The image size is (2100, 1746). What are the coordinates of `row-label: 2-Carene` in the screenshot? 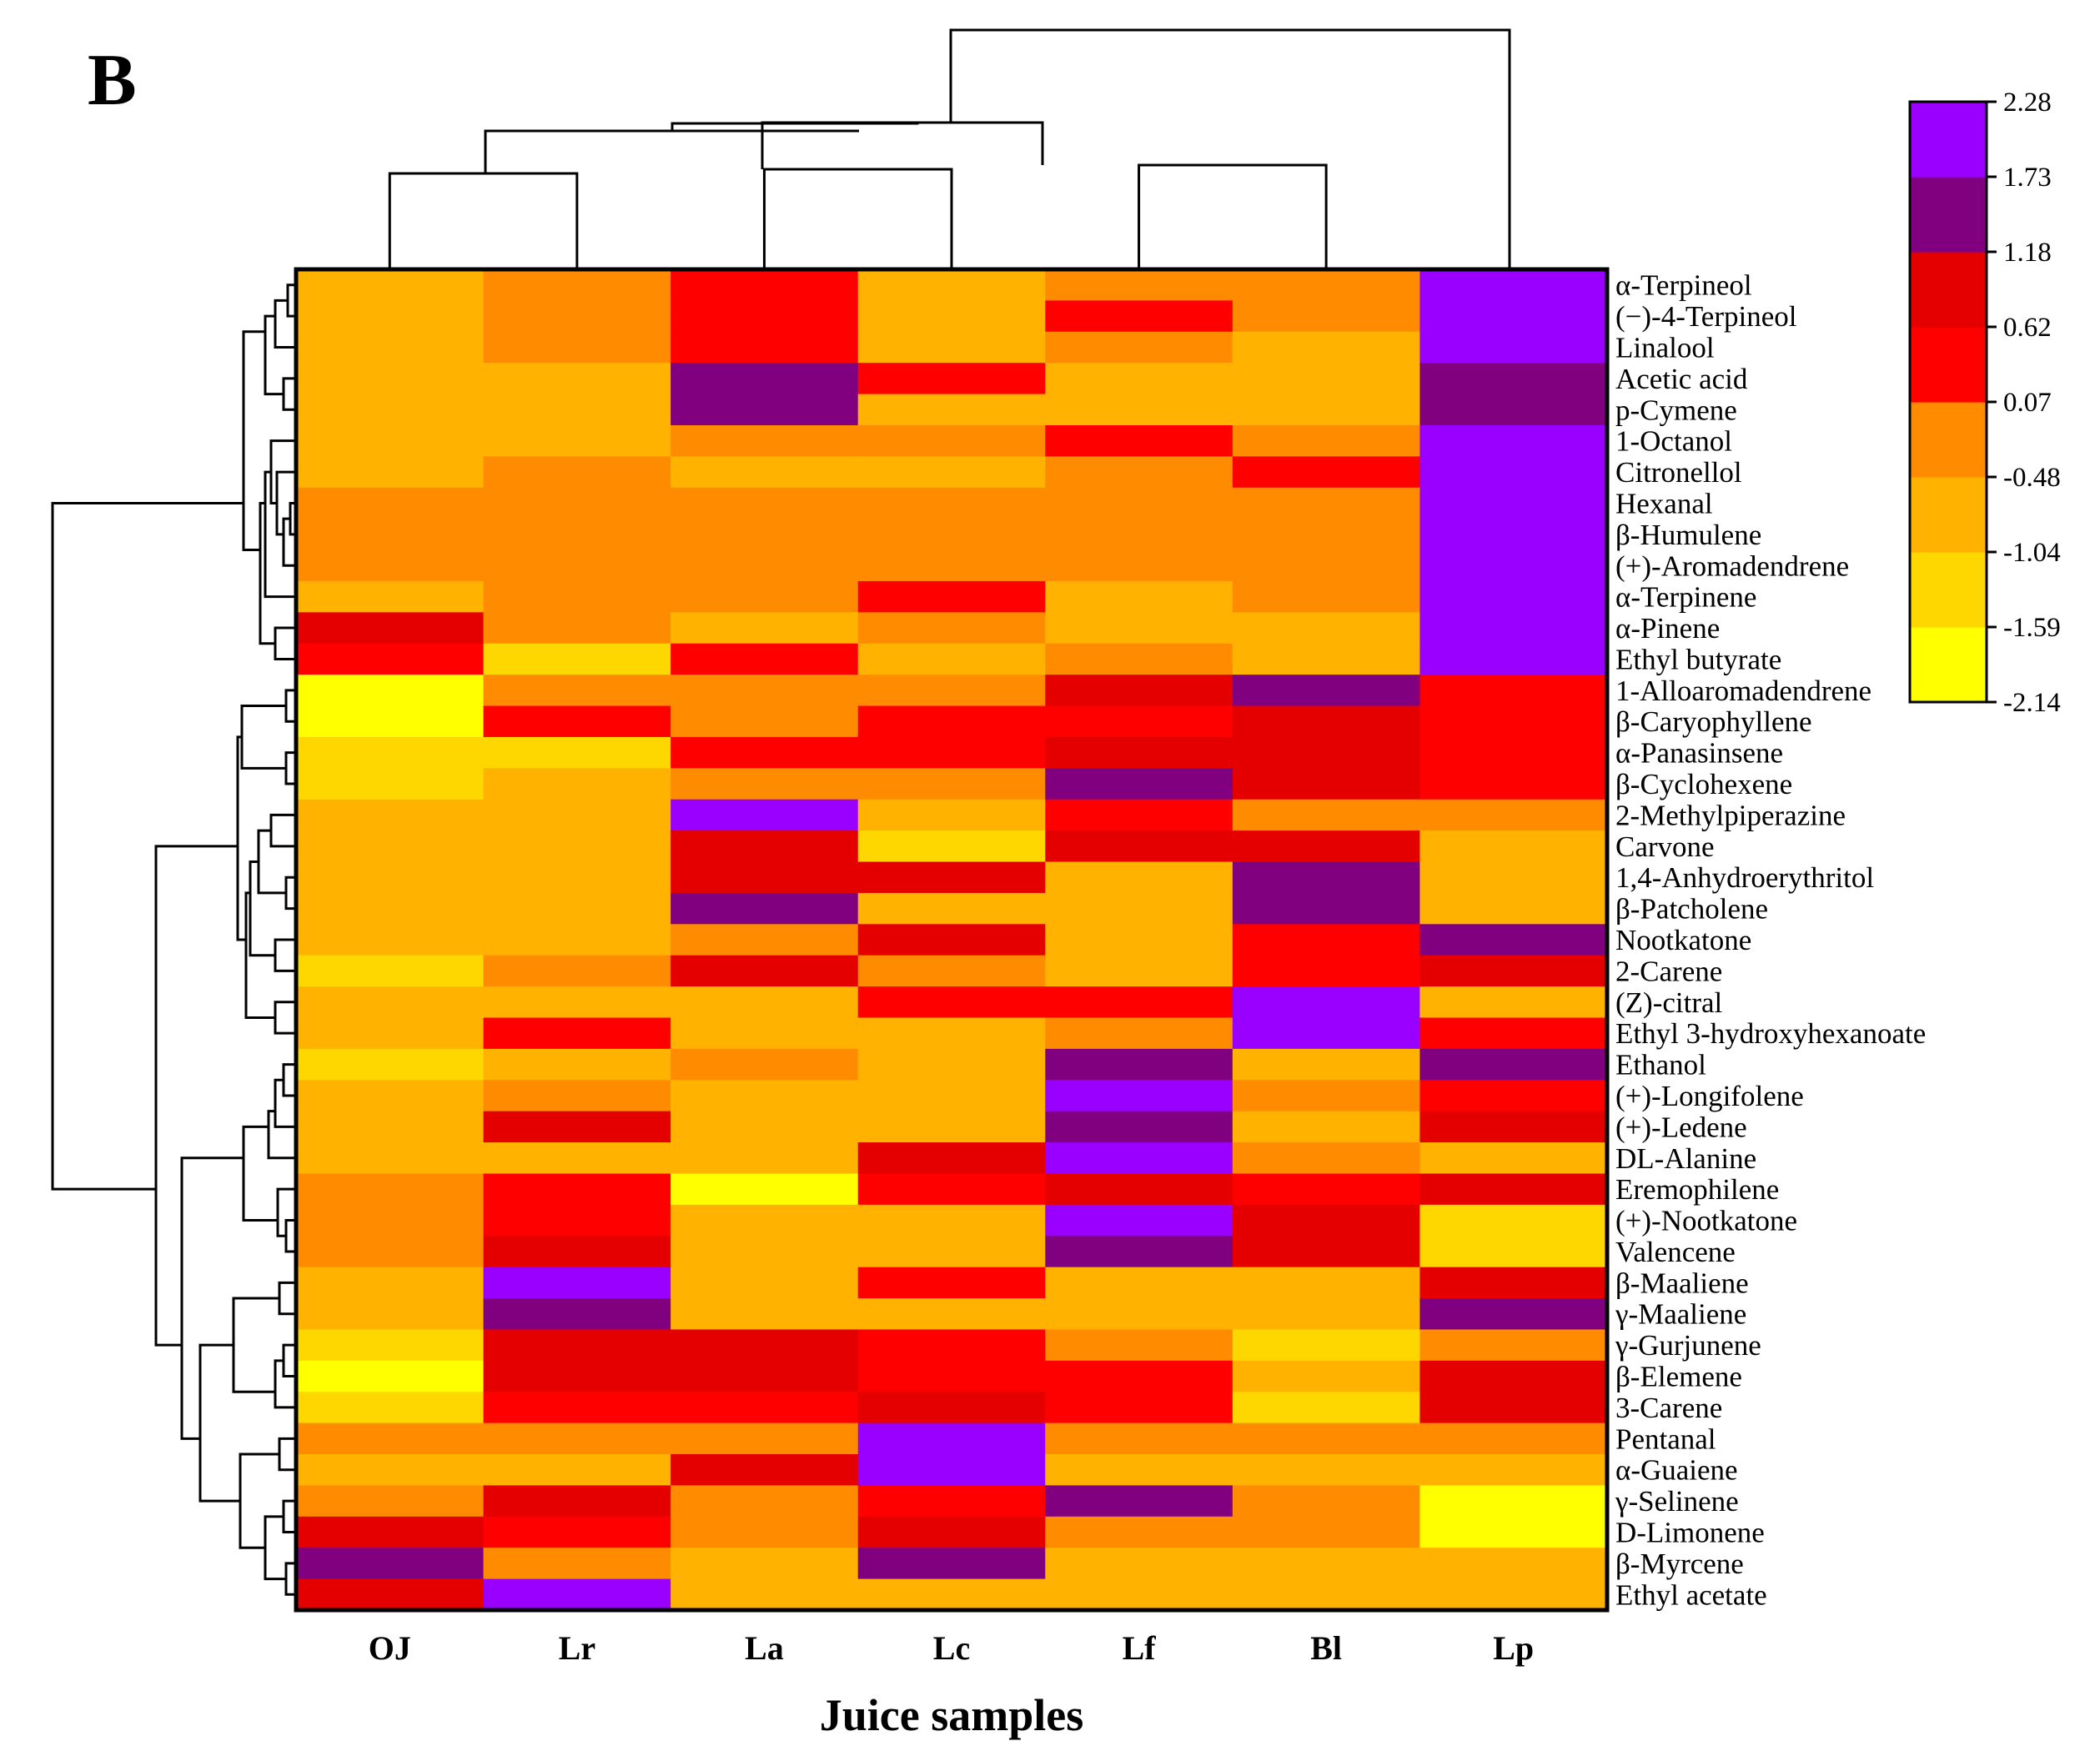 It's located at (1668, 971).